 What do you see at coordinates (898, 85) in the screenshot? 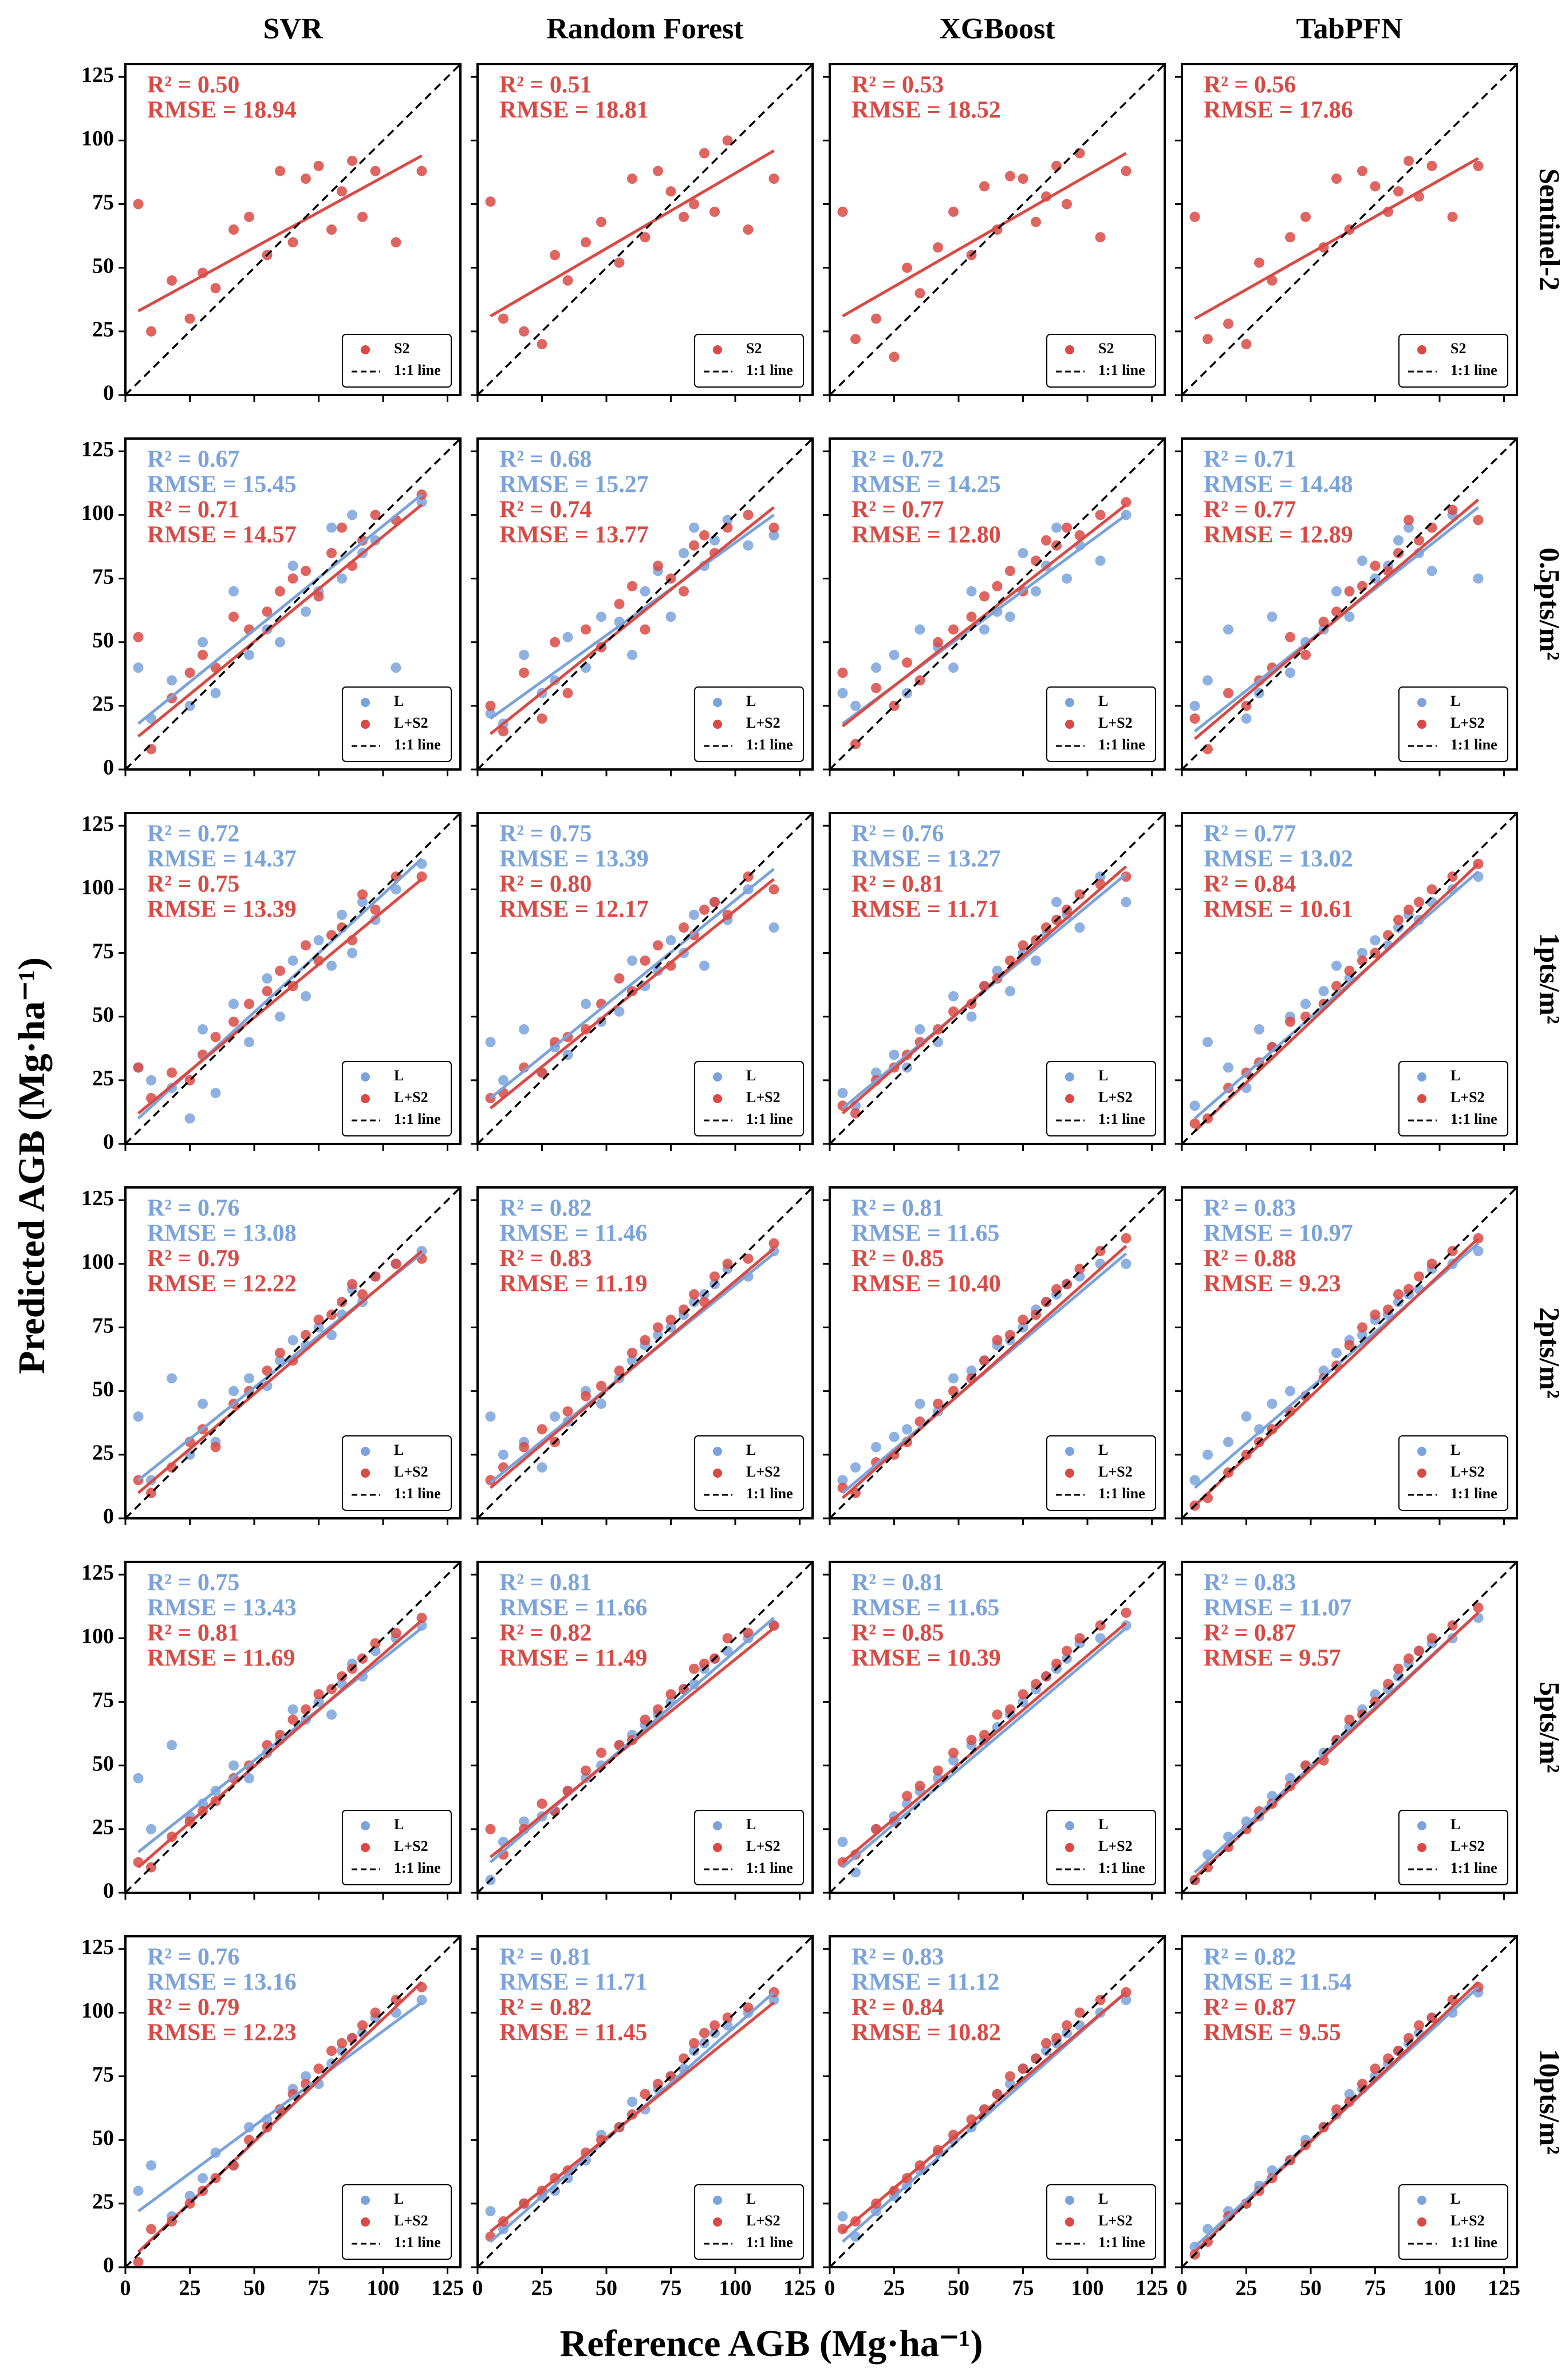
I see `stat-annotation: R² = 0.53` at bounding box center [898, 85].